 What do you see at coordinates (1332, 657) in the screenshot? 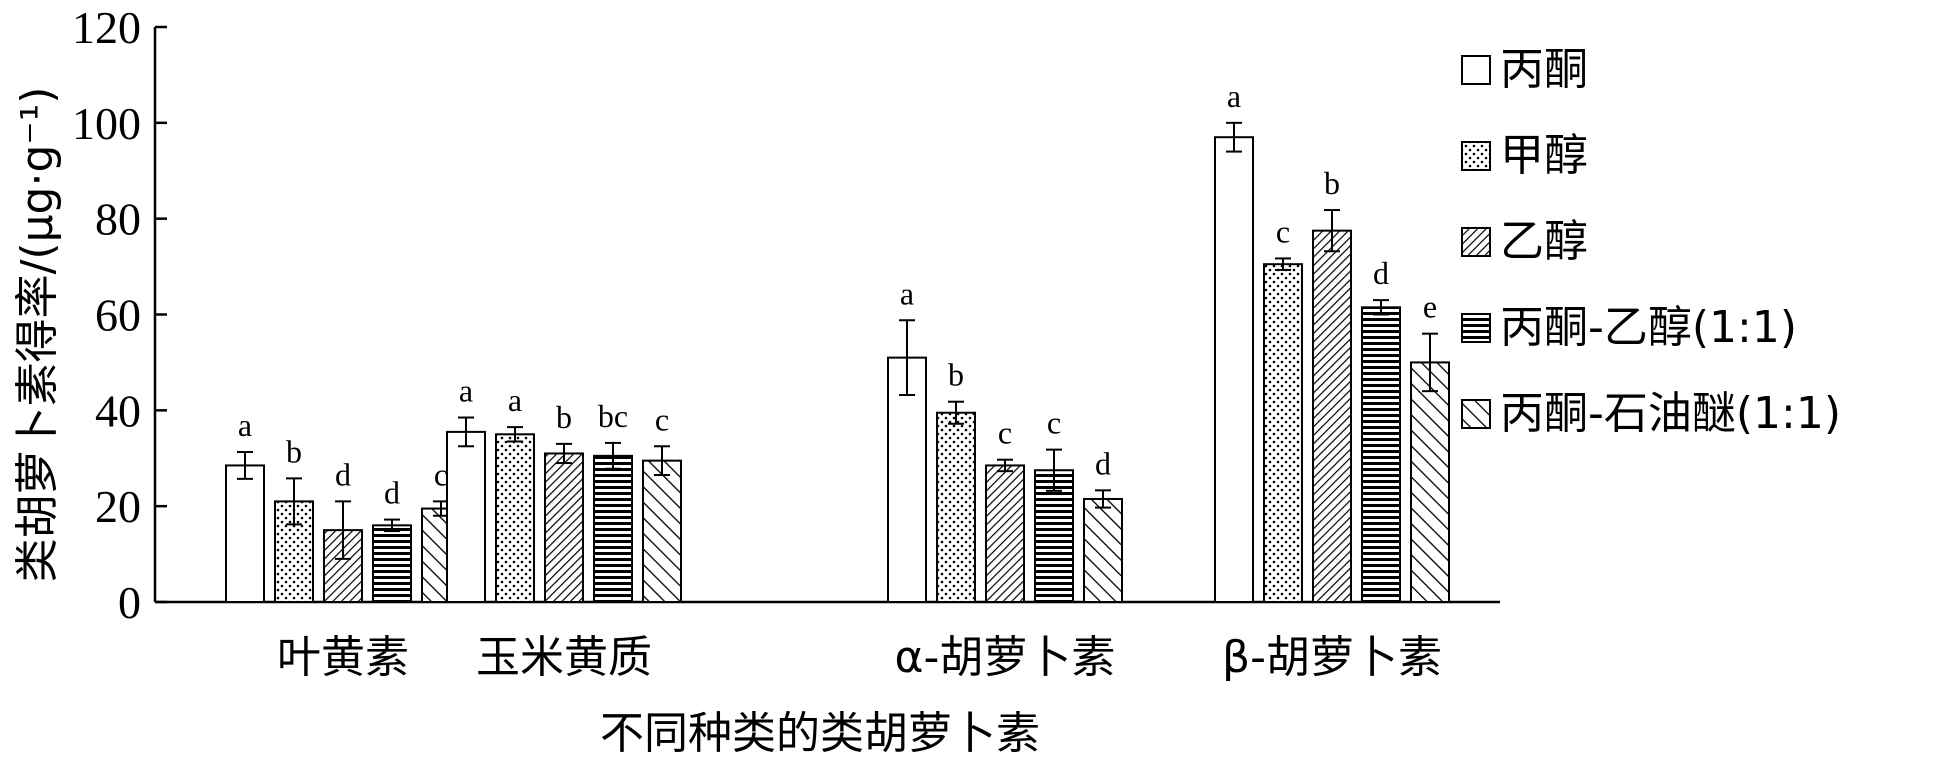
I see `x-tick-label: β-胡萝卜素` at bounding box center [1332, 657].